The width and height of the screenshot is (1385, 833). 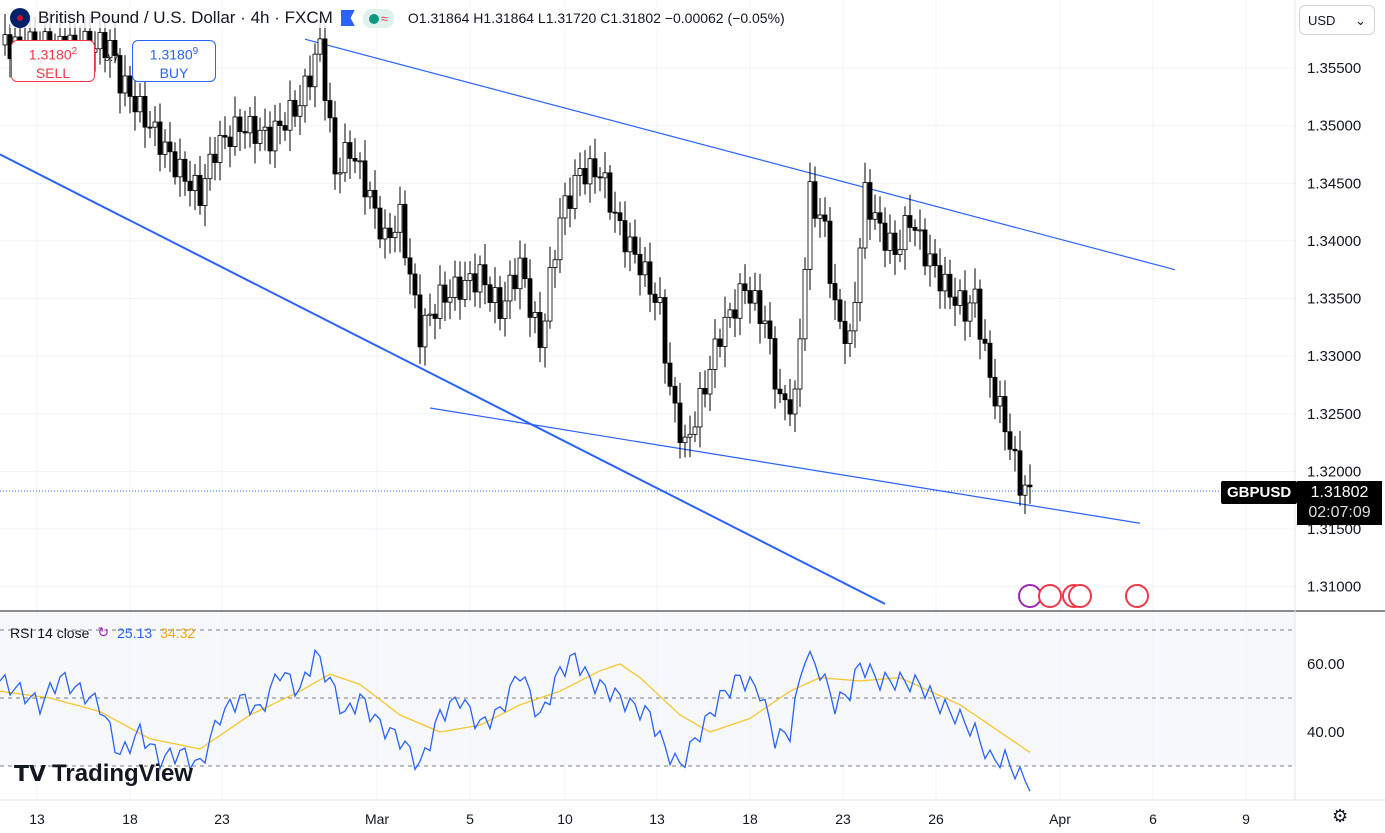 What do you see at coordinates (347, 18) in the screenshot?
I see `bookmark-icon` at bounding box center [347, 18].